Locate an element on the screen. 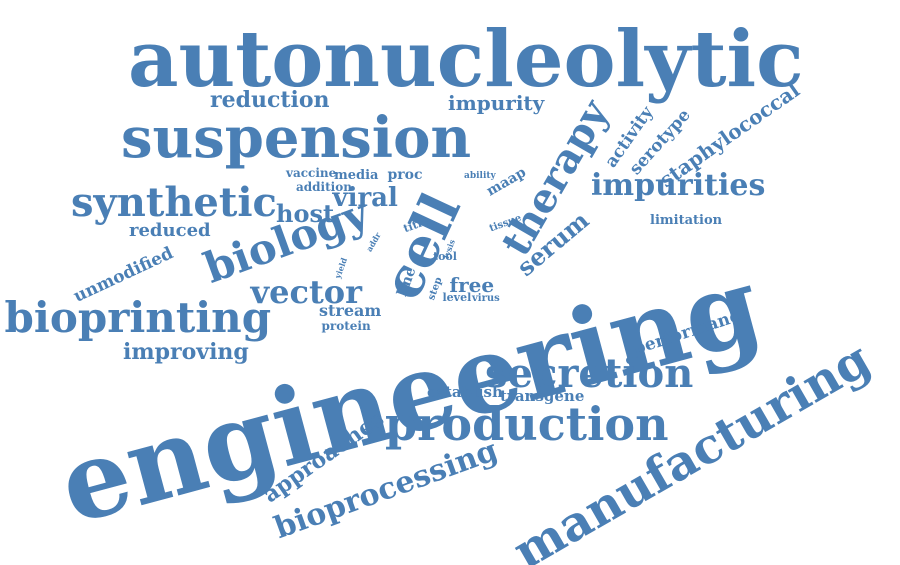 This screenshot has width=900, height=565. word-autonucleolytic: autonucleolytic is located at coordinates (466, 59).